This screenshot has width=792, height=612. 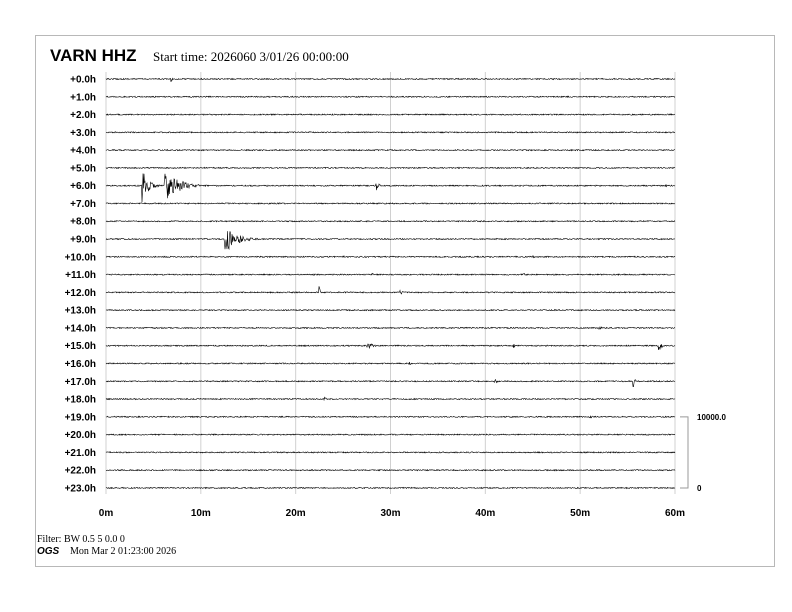 What do you see at coordinates (83, 115) in the screenshot?
I see `row-label: +2.0h` at bounding box center [83, 115].